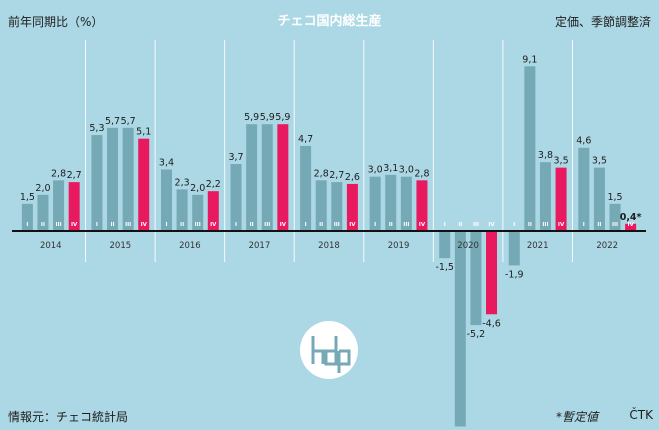  Describe the element at coordinates (166, 162) in the screenshot. I see `value-label: 3,4` at that location.